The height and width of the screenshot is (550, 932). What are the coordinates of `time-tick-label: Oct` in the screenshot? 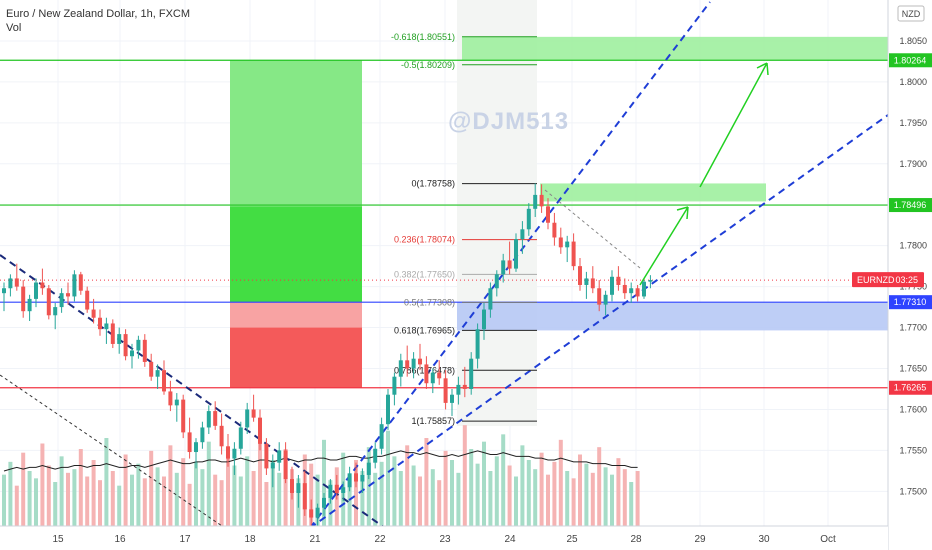 It's located at (828, 539).